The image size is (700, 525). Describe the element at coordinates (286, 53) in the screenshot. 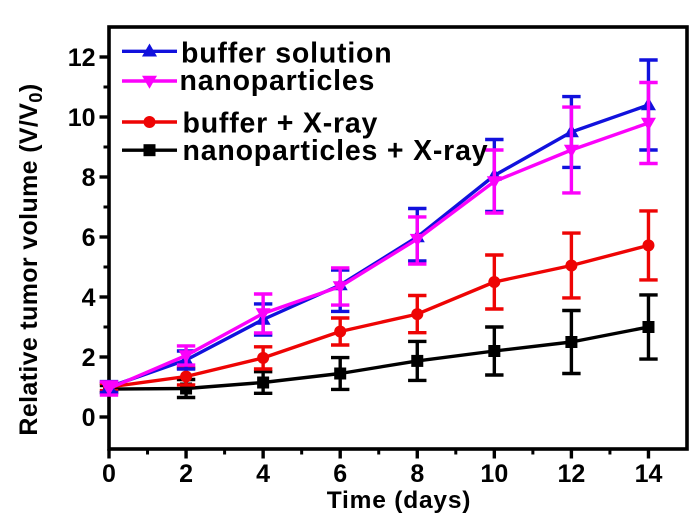

I see `svg-text: buffer solution` at that location.